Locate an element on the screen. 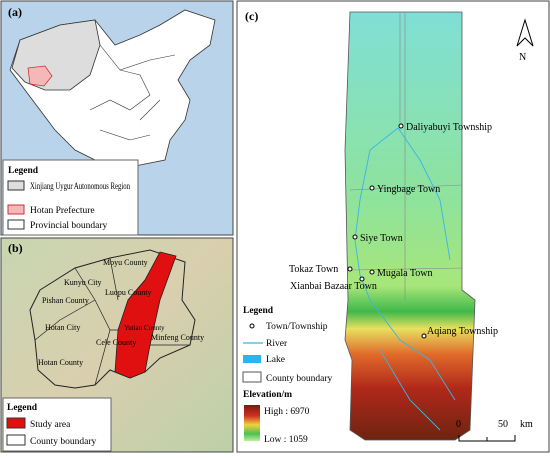 The height and width of the screenshot is (458, 550). county-label: Kunyu City is located at coordinates (83, 282).